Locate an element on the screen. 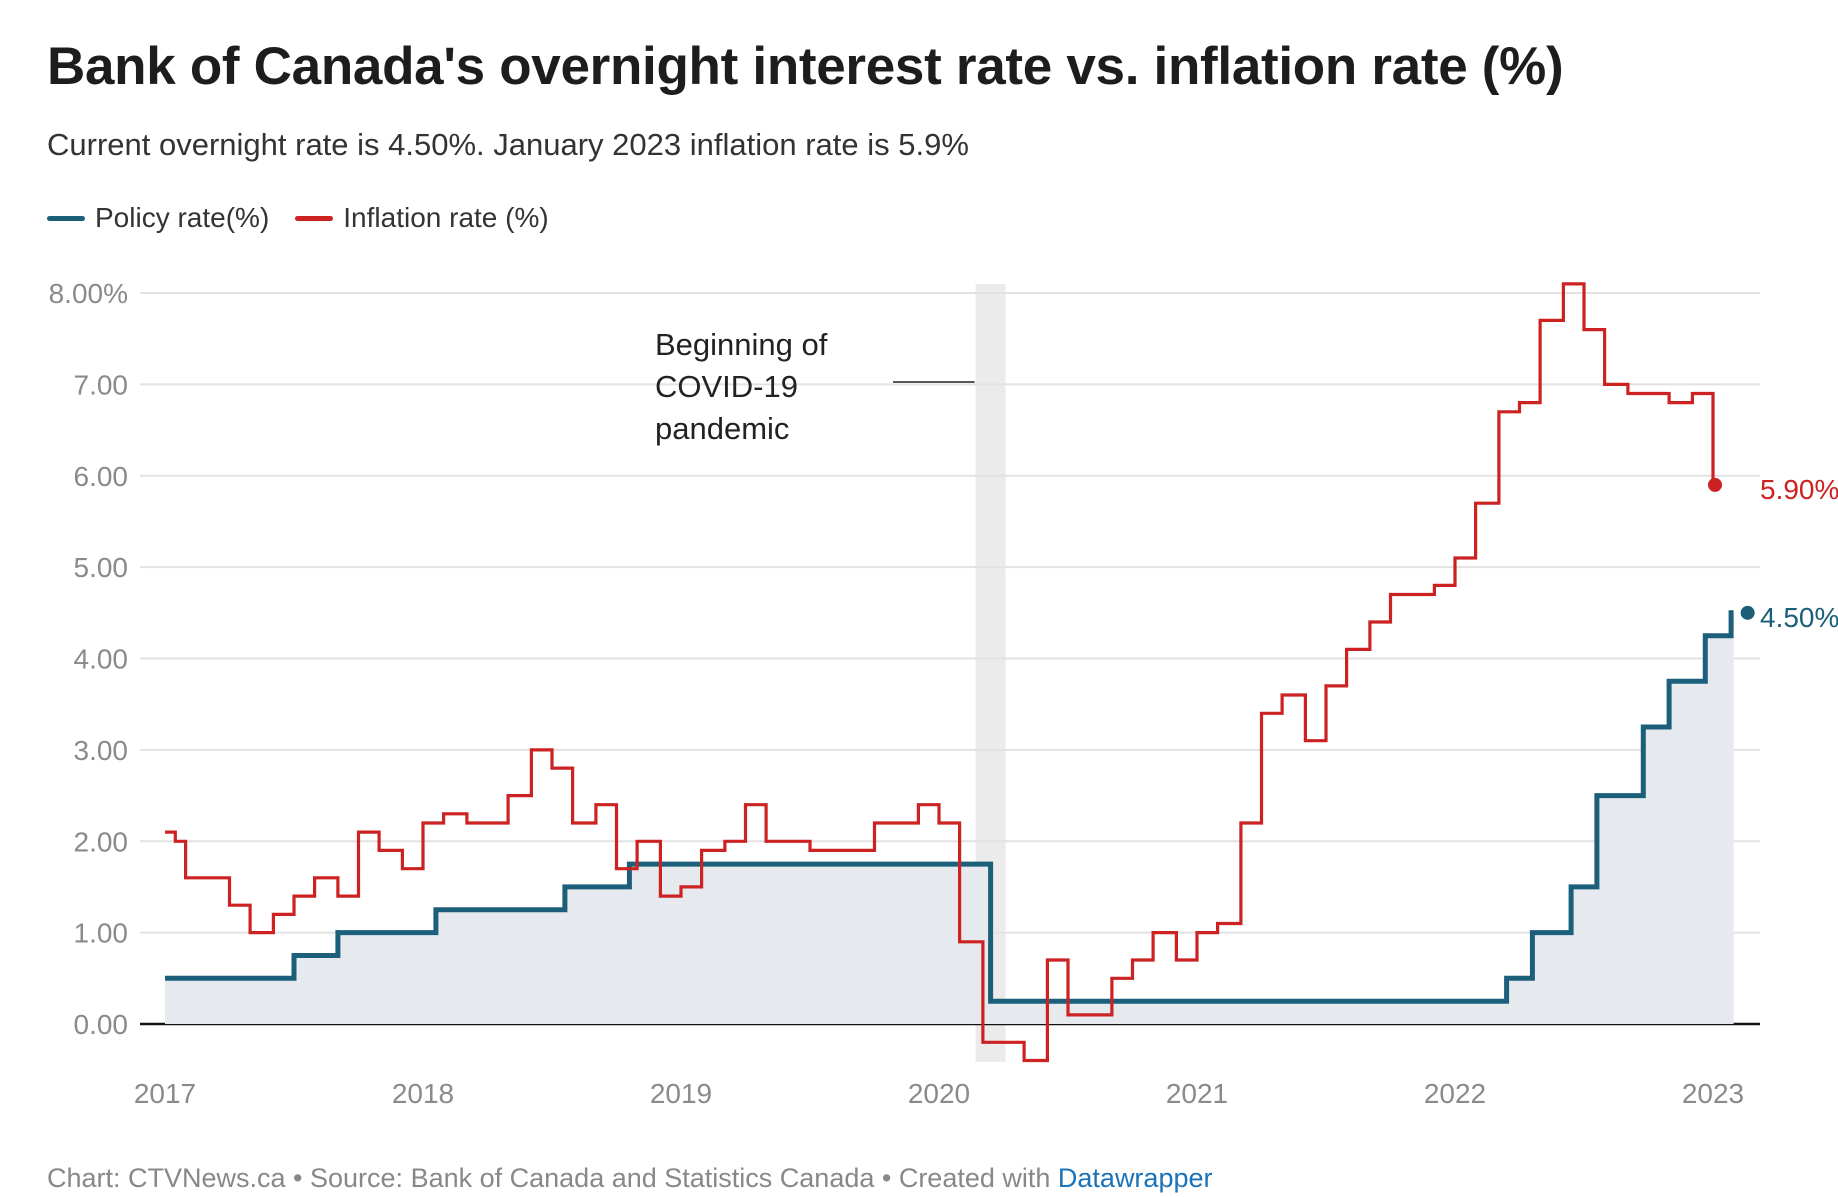 The image size is (1838, 1197). datawrapper-link: Datawrapper is located at coordinates (1135, 1178).